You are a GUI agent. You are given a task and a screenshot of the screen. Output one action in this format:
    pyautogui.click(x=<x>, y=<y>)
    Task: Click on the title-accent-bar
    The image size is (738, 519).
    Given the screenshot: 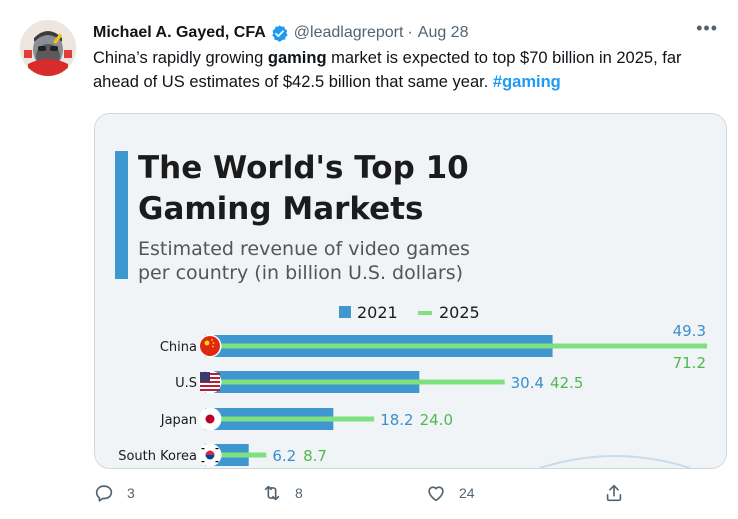 What is the action you would take?
    pyautogui.click(x=121, y=215)
    